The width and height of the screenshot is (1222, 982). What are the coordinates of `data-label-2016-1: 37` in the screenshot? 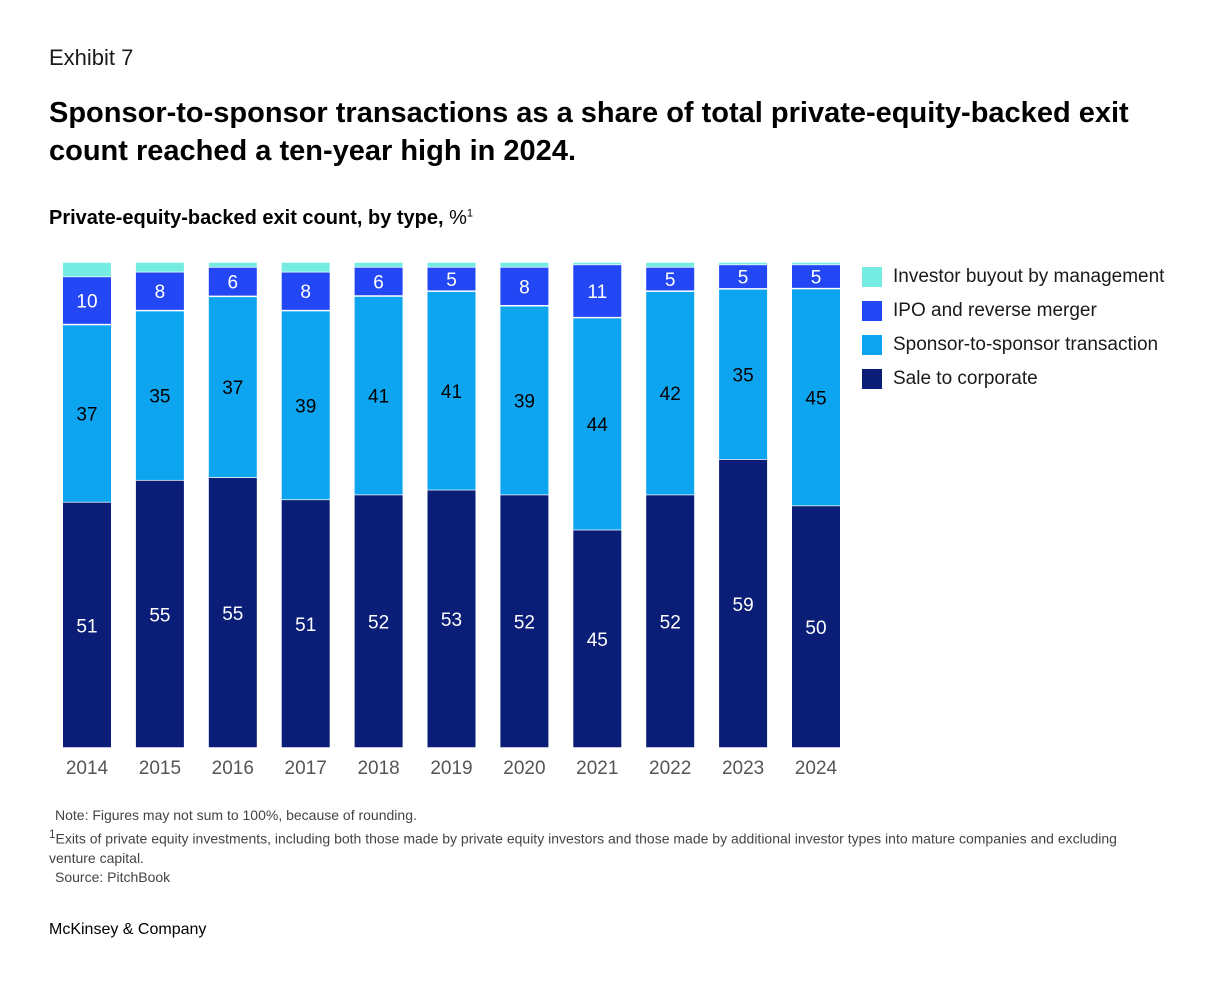 It's located at (232, 388).